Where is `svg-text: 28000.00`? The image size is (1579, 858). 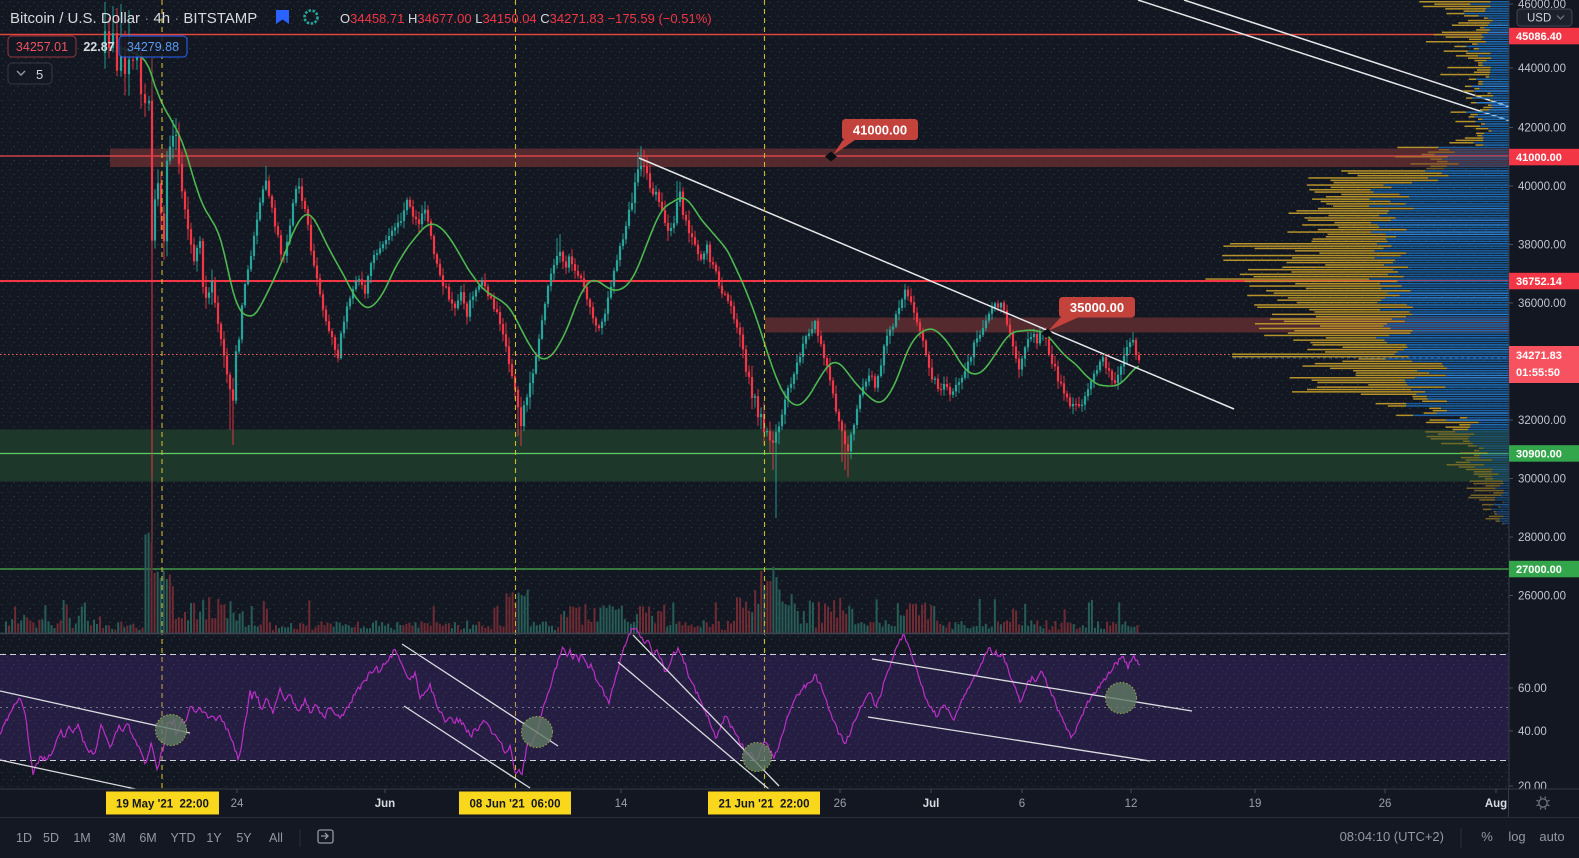 svg-text: 28000.00 is located at coordinates (1542, 538).